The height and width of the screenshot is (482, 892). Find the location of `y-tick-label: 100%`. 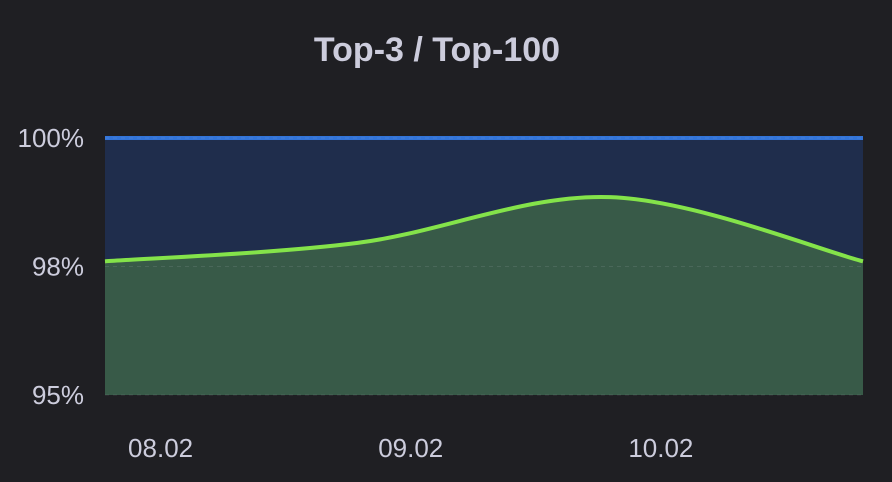

y-tick-label: 100% is located at coordinates (51, 138).